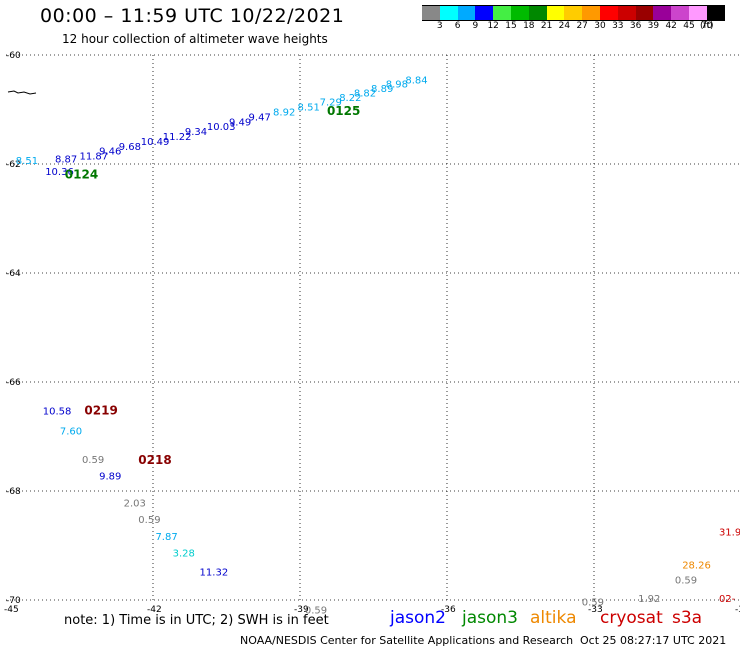 This screenshot has height=650, width=740. What do you see at coordinates (11, 610) in the screenshot?
I see `longitude-tick-label: -45` at bounding box center [11, 610].